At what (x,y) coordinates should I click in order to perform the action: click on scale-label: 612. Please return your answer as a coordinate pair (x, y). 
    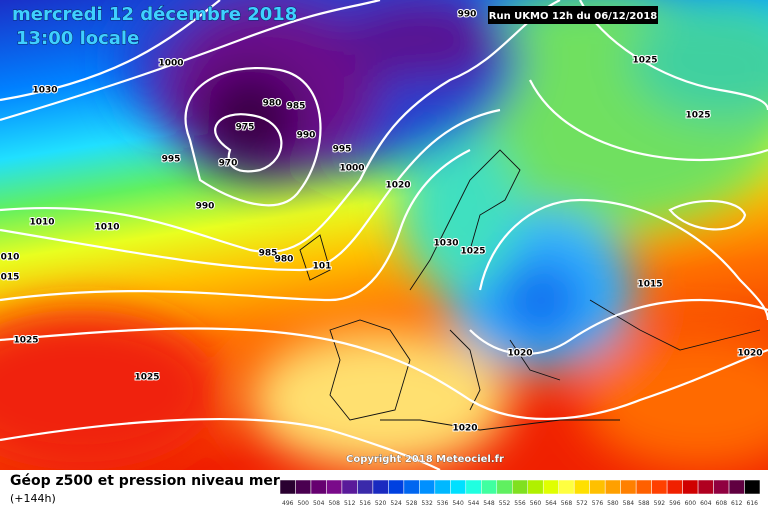
    Looking at the image, I should click on (737, 503).